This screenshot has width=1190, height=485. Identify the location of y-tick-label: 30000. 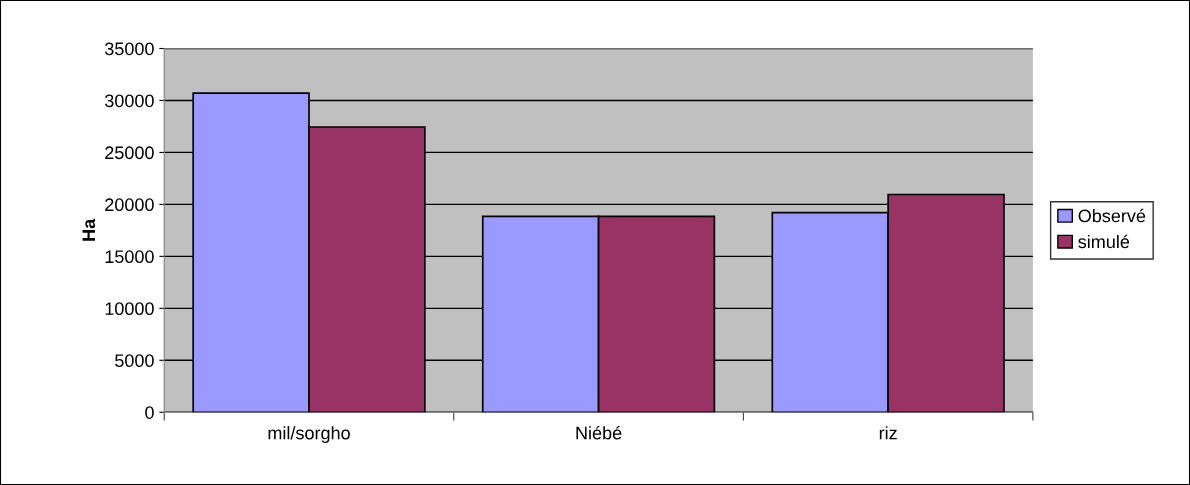
(129, 101).